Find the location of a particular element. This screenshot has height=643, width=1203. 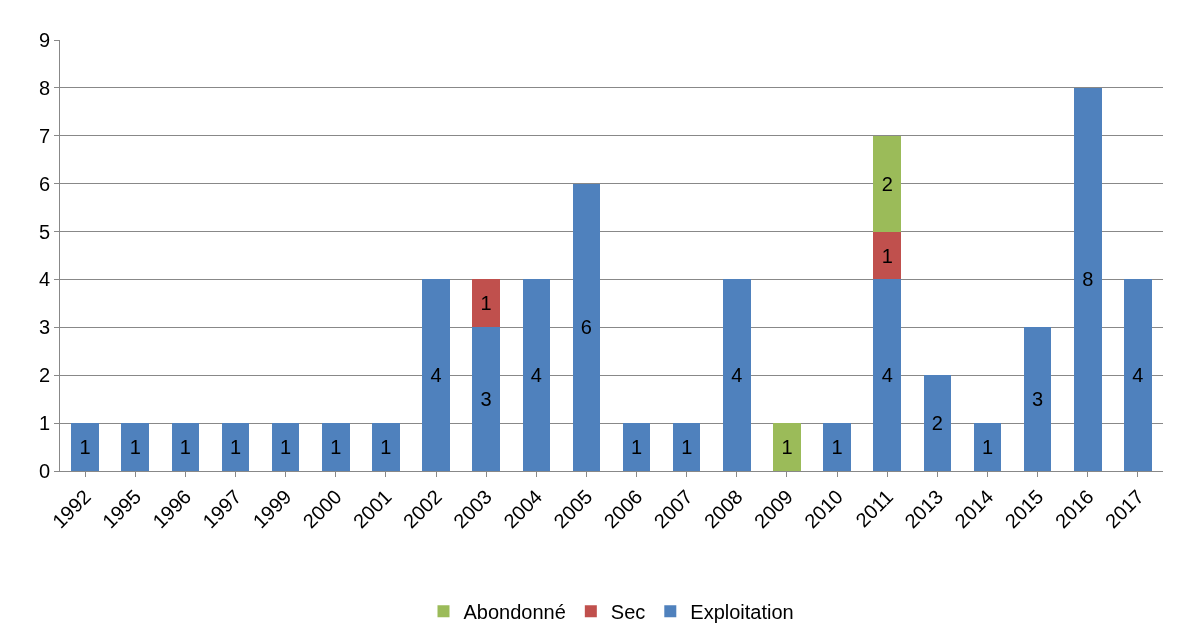

legend-label: Abondonné is located at coordinates (514, 611).